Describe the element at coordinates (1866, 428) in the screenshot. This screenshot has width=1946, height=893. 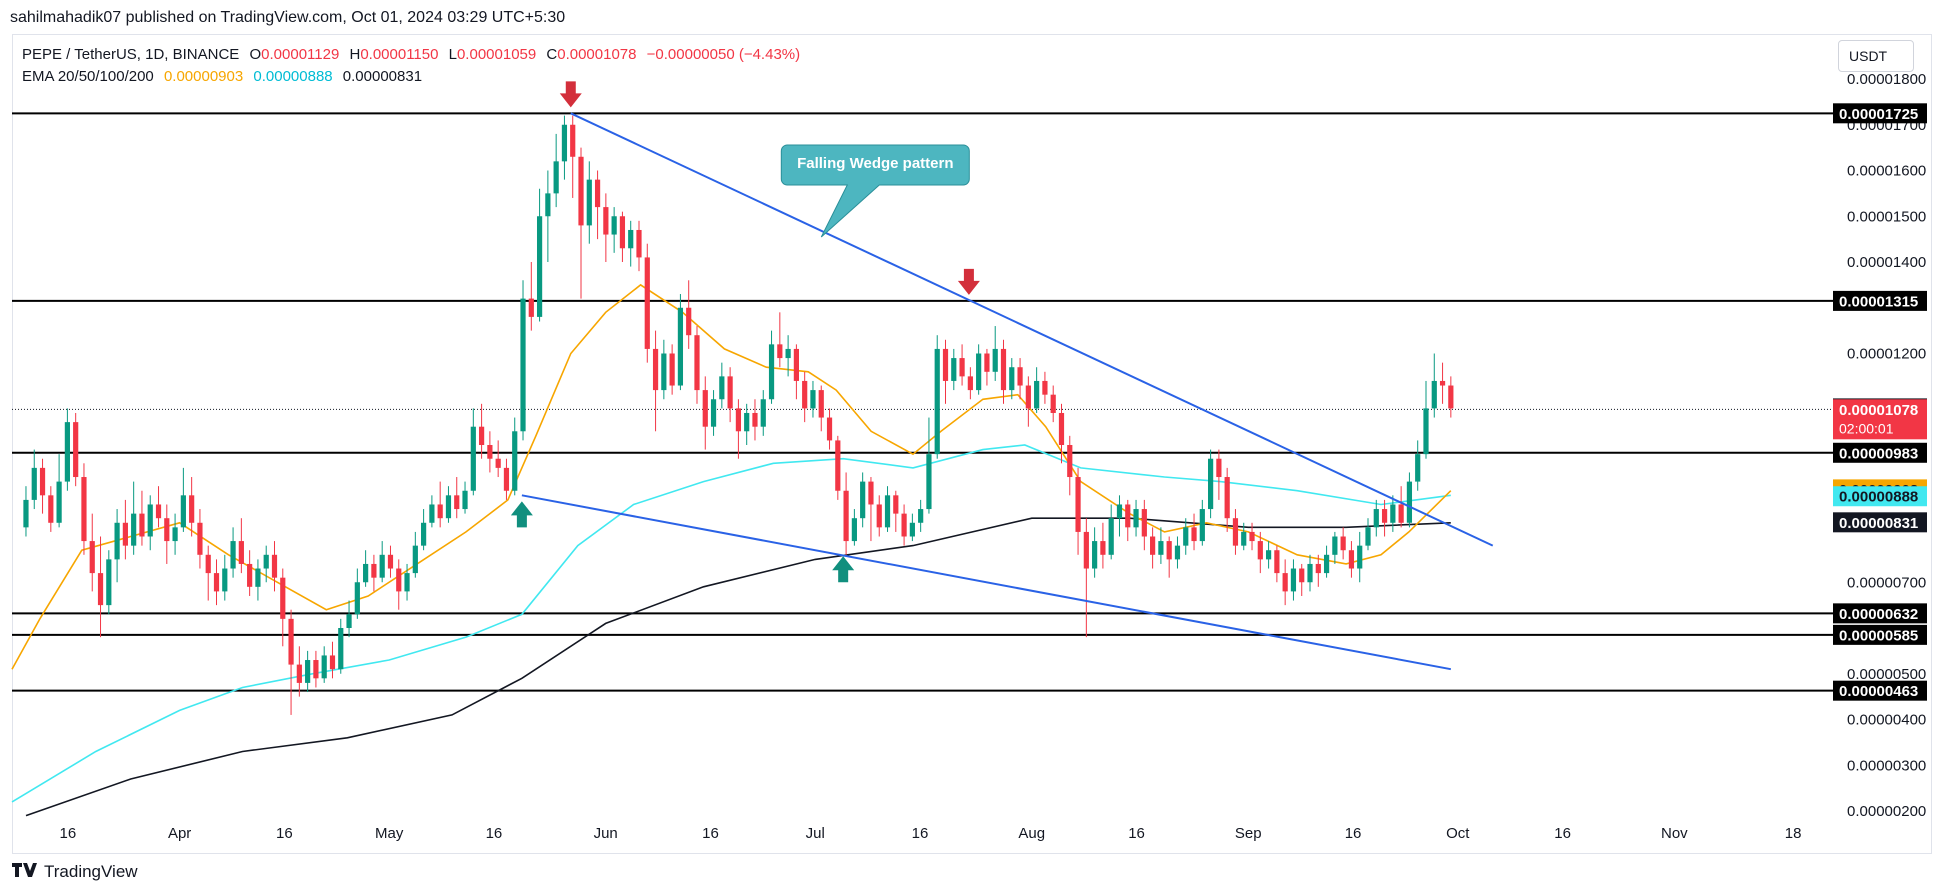
I see `countdown-label: 02:00:01` at that location.